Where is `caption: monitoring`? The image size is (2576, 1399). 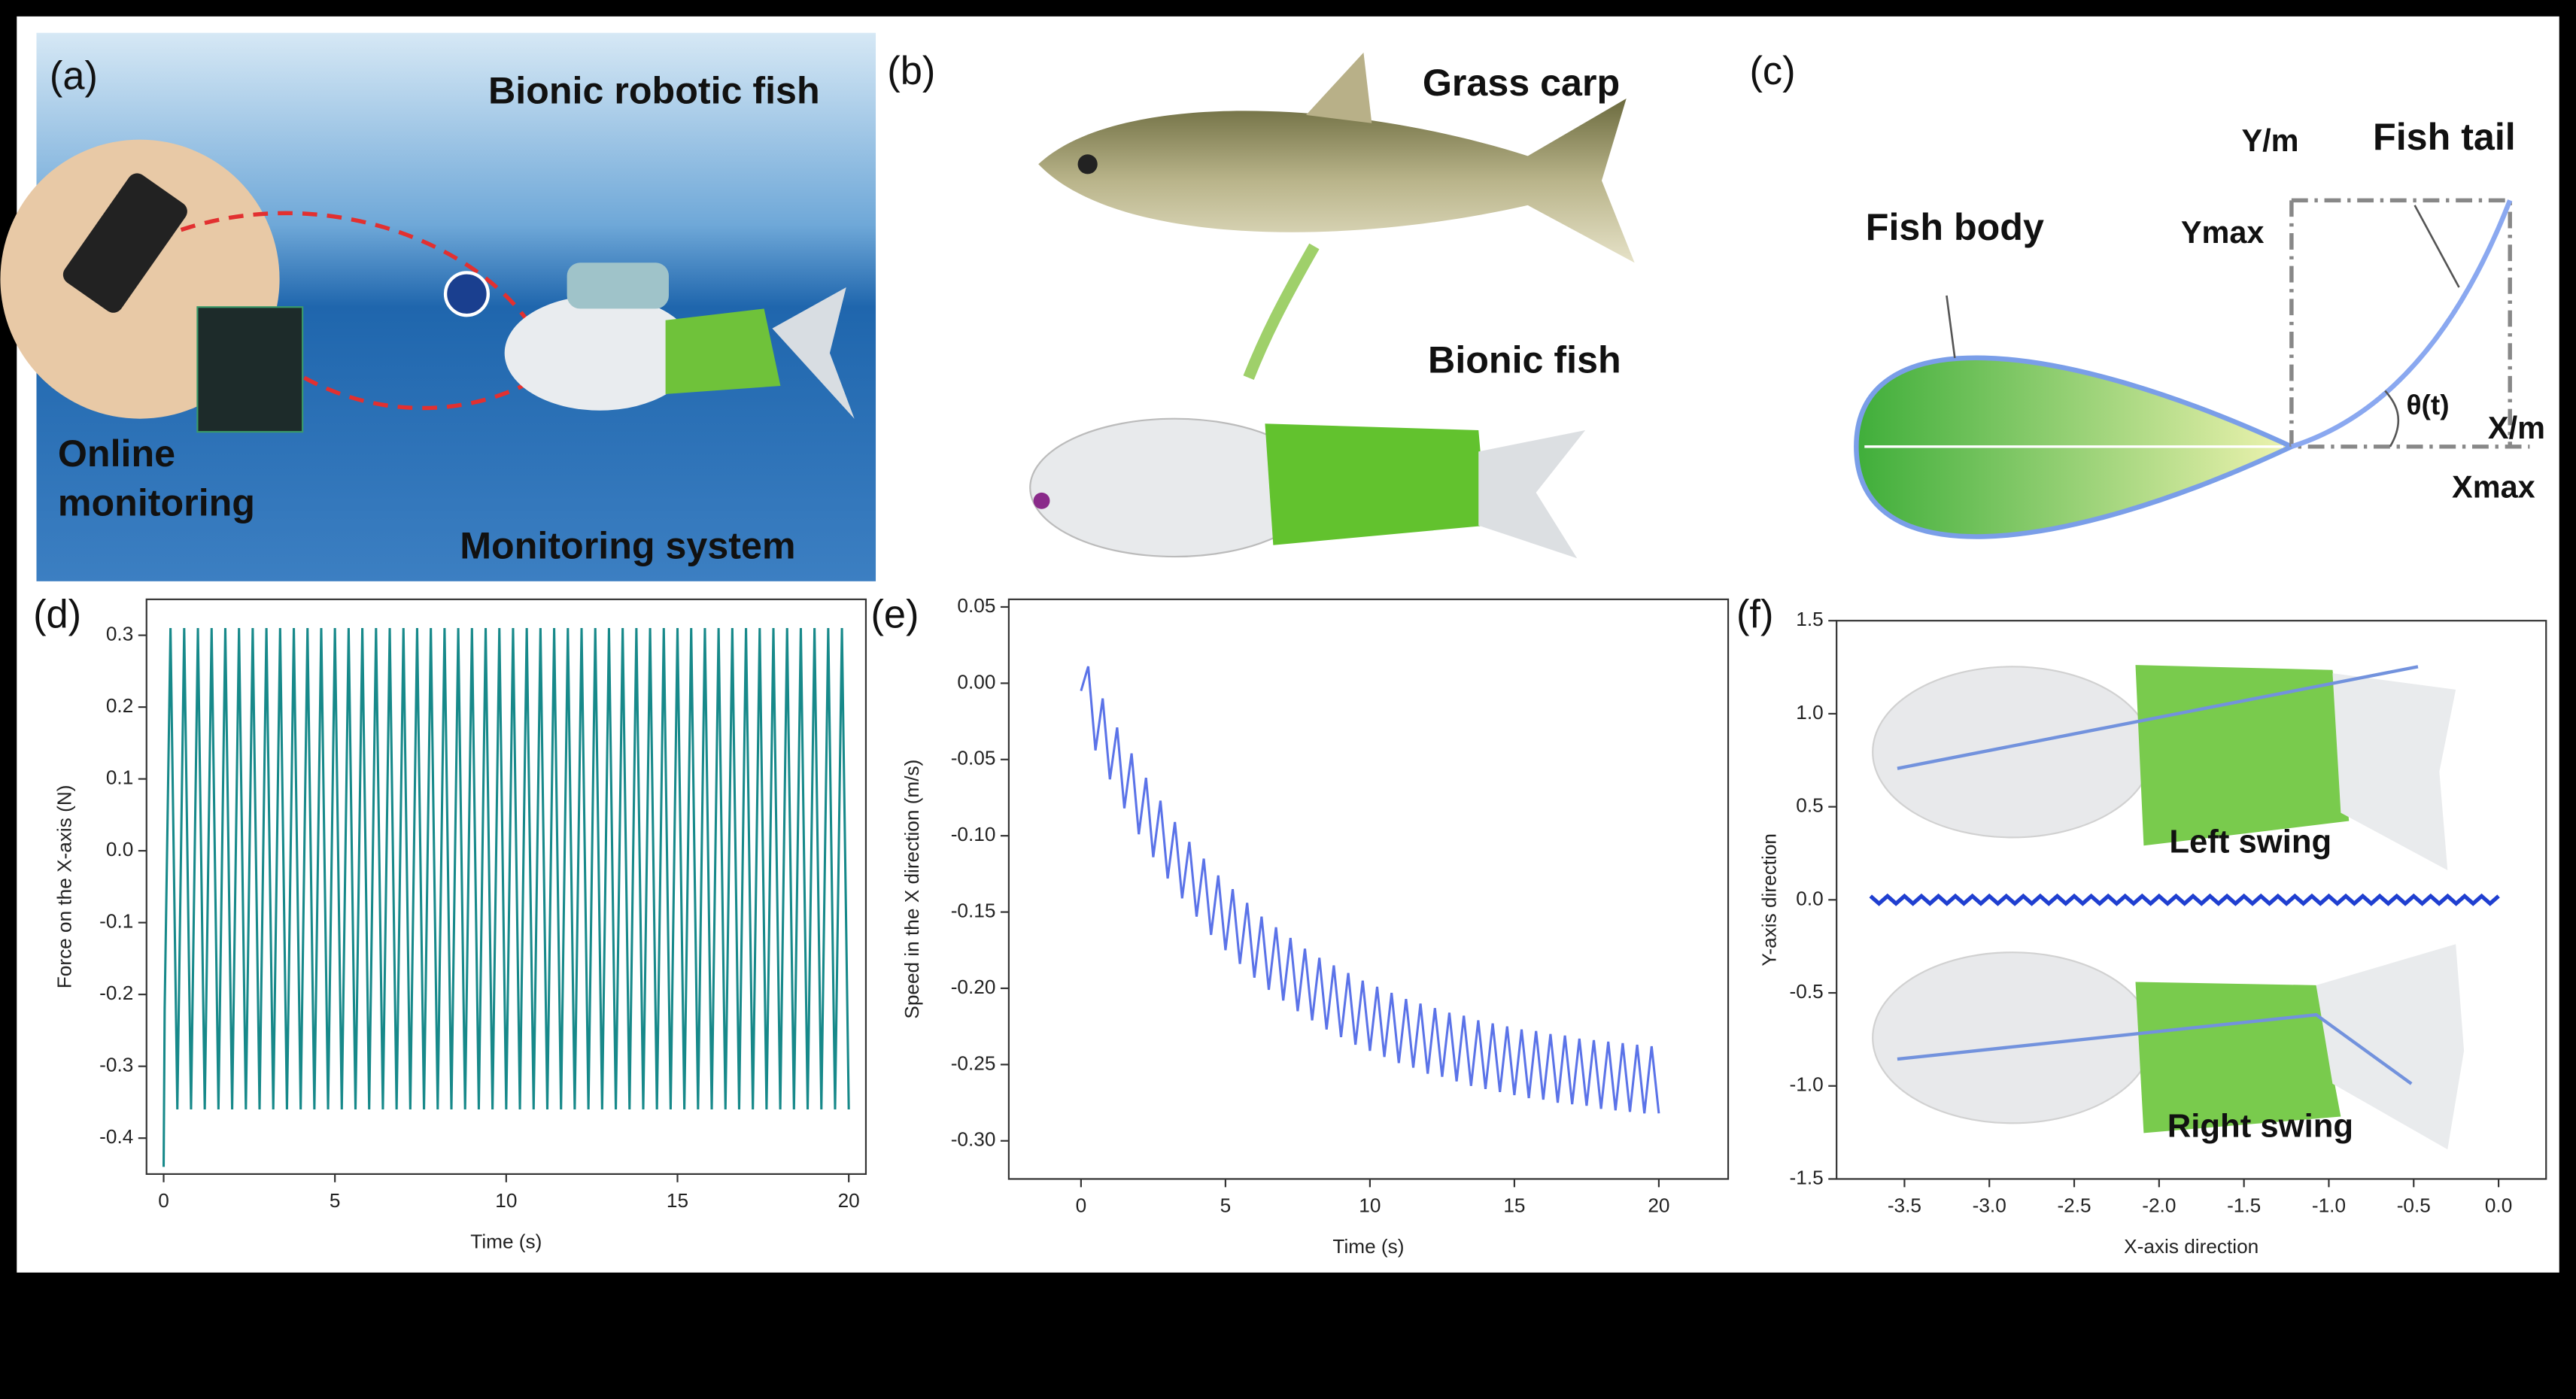
caption: monitoring is located at coordinates (157, 503).